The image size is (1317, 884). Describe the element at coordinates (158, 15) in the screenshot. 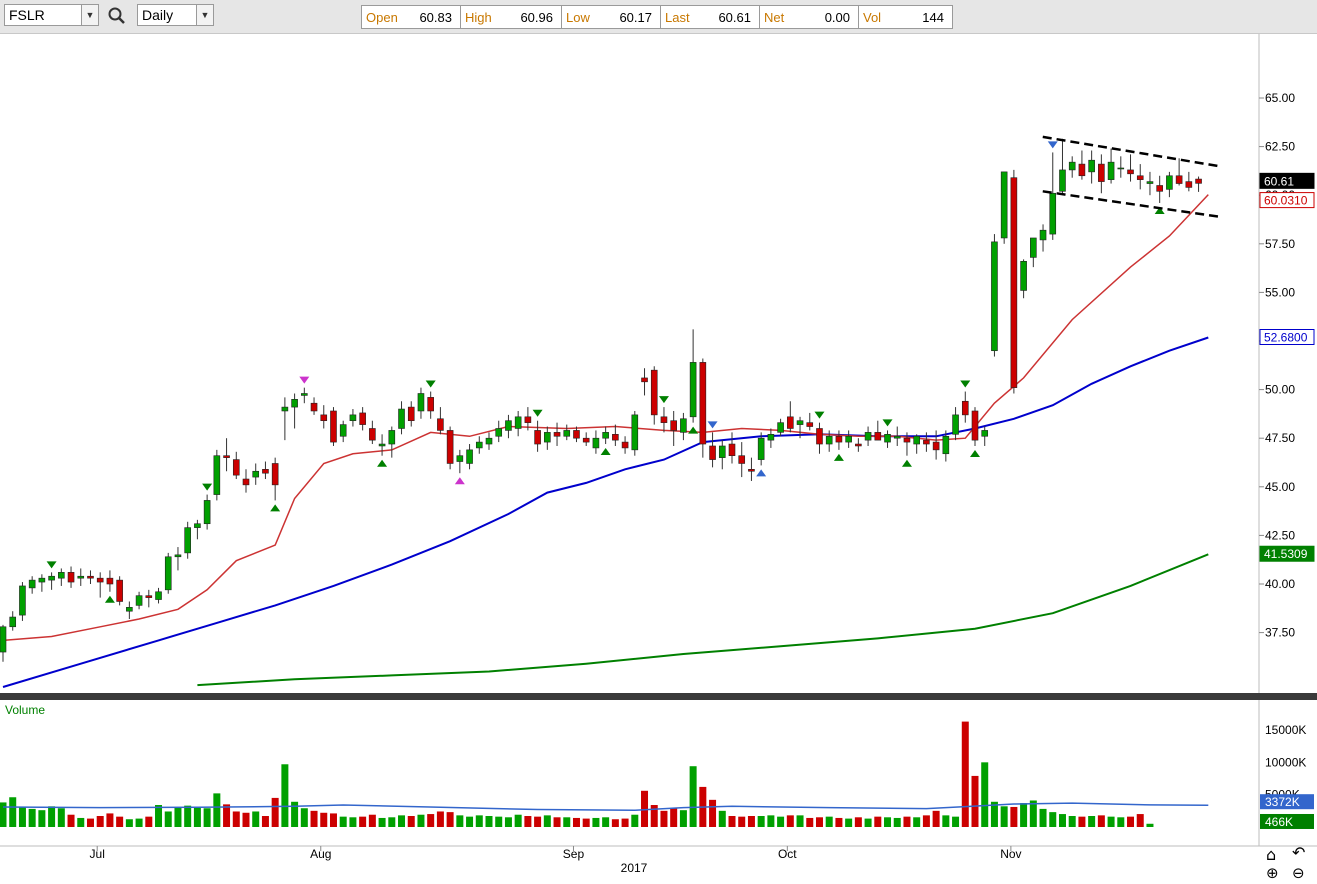

I see `interval-value: Daily` at that location.